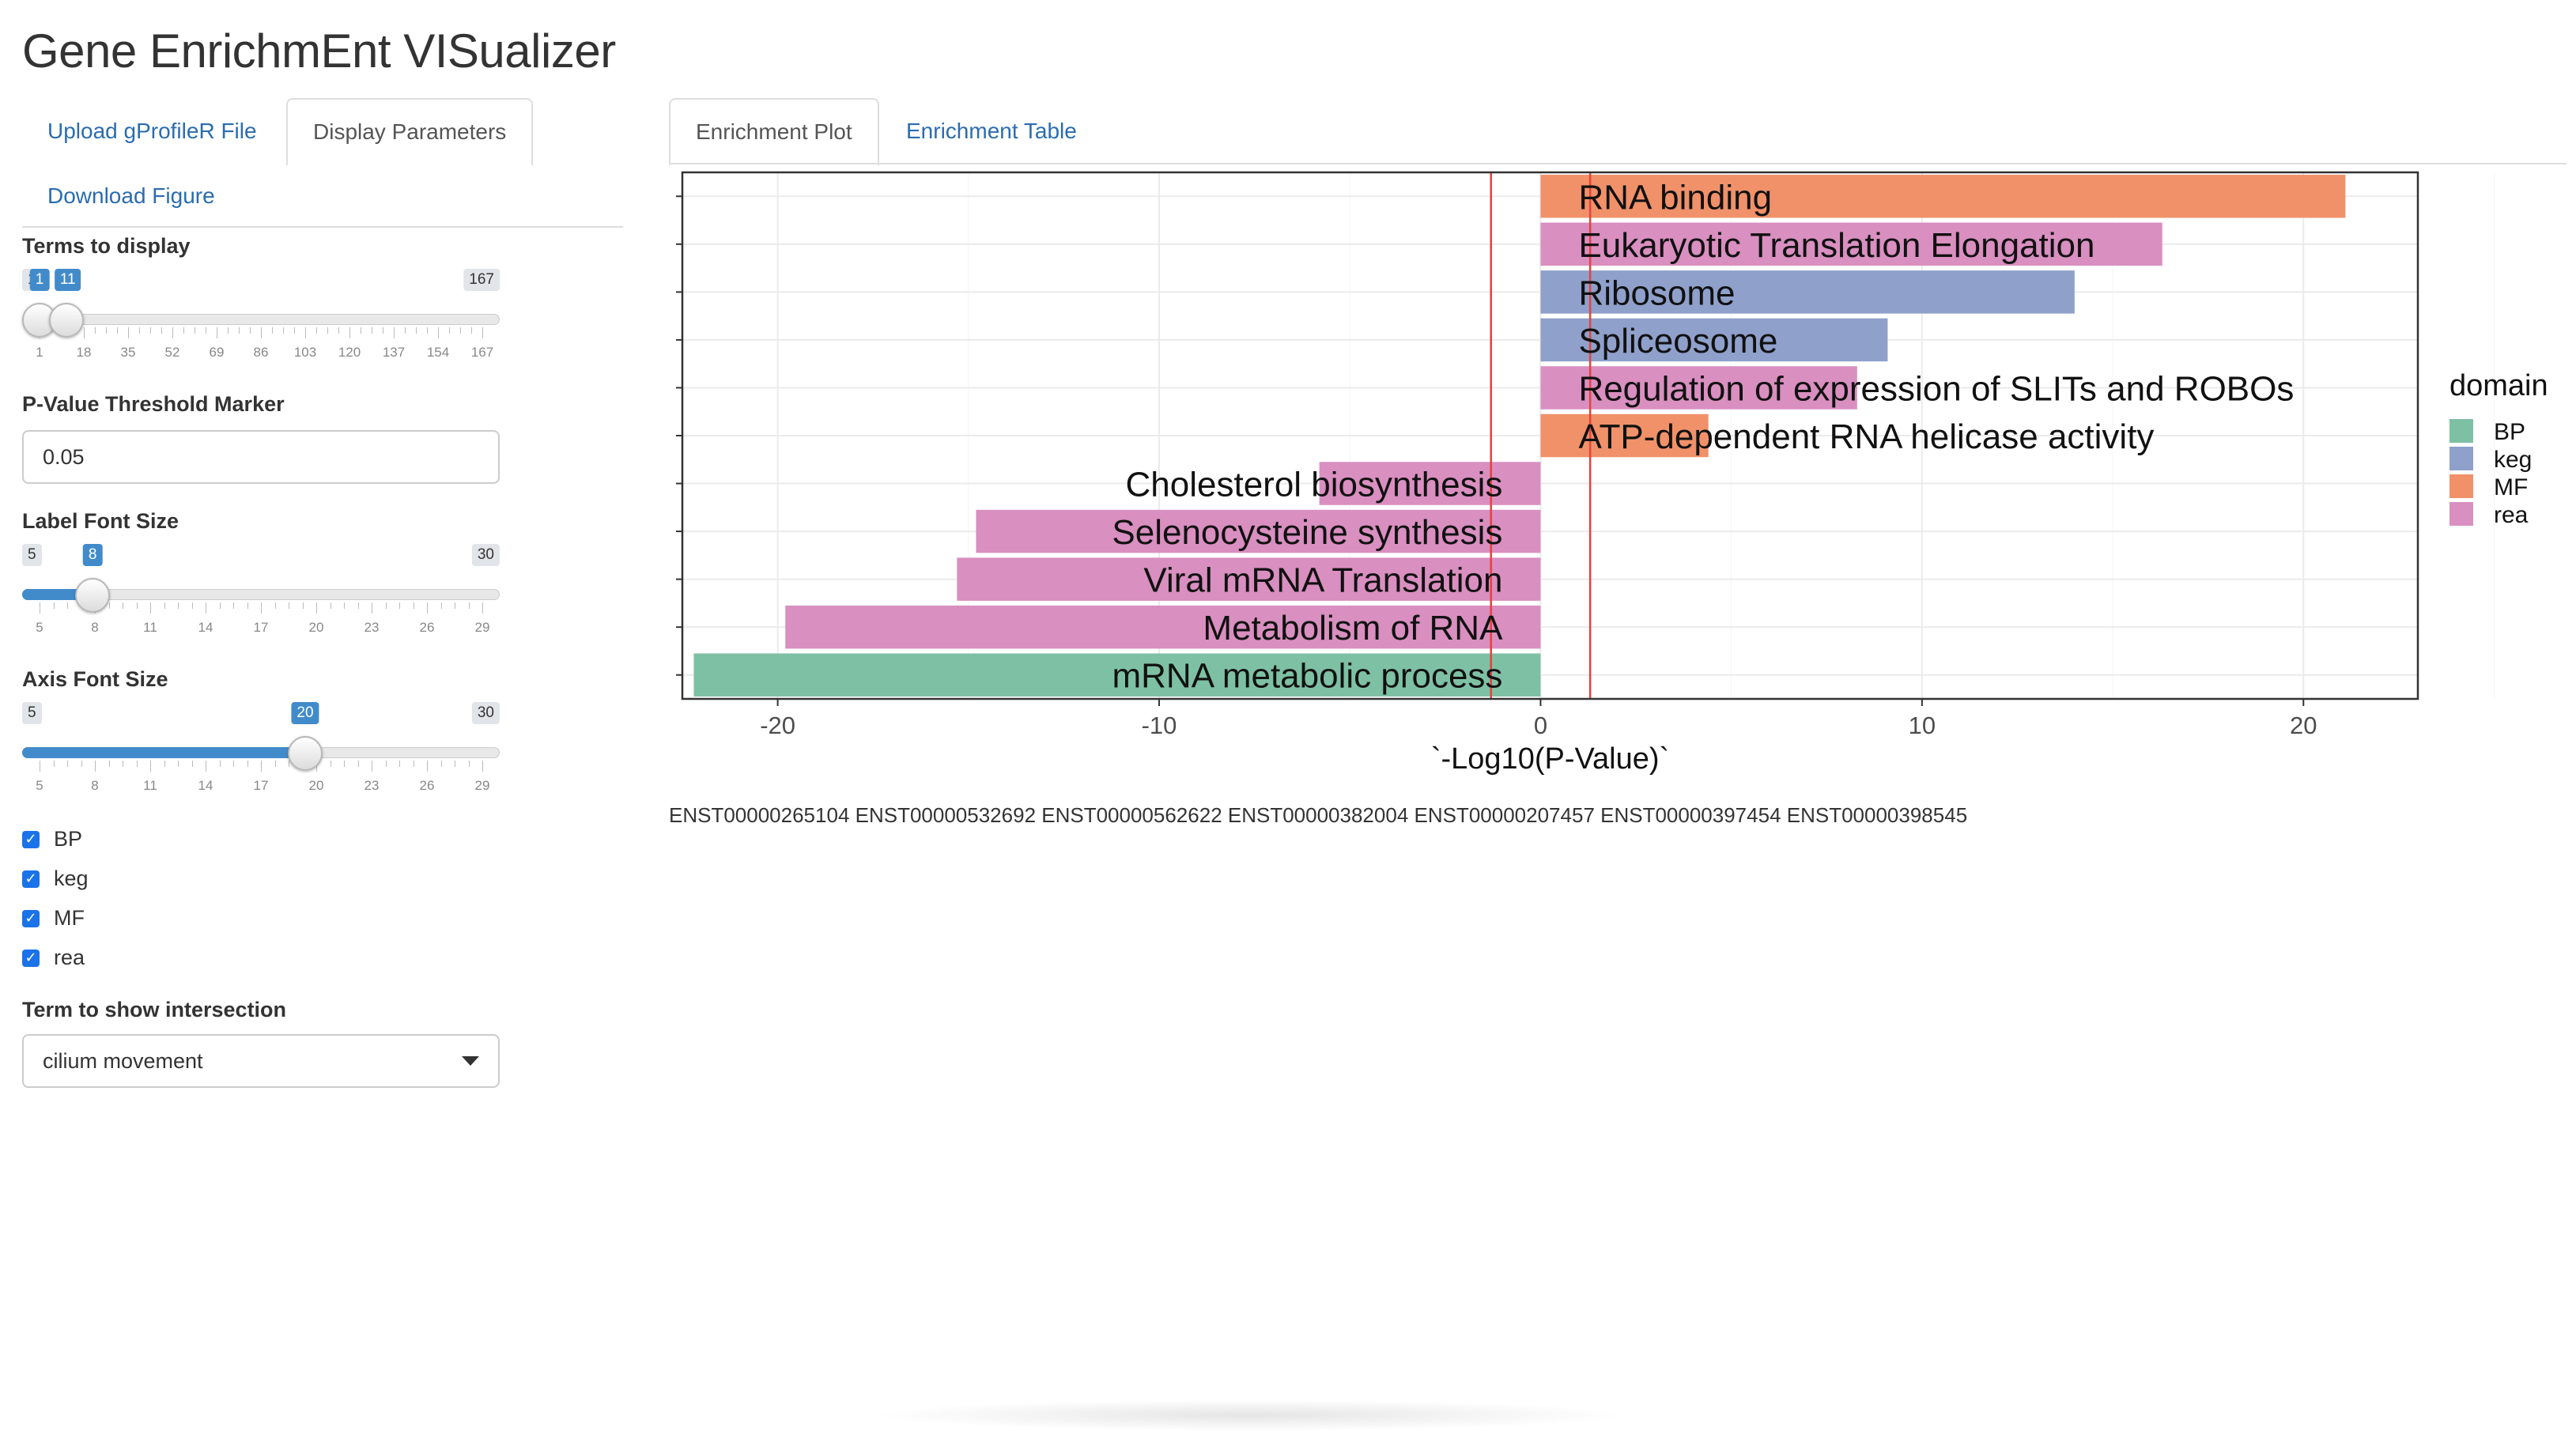 This screenshot has height=1431, width=2576. What do you see at coordinates (154, 1009) in the screenshot?
I see `term-intersection-label: Term to show intersection` at bounding box center [154, 1009].